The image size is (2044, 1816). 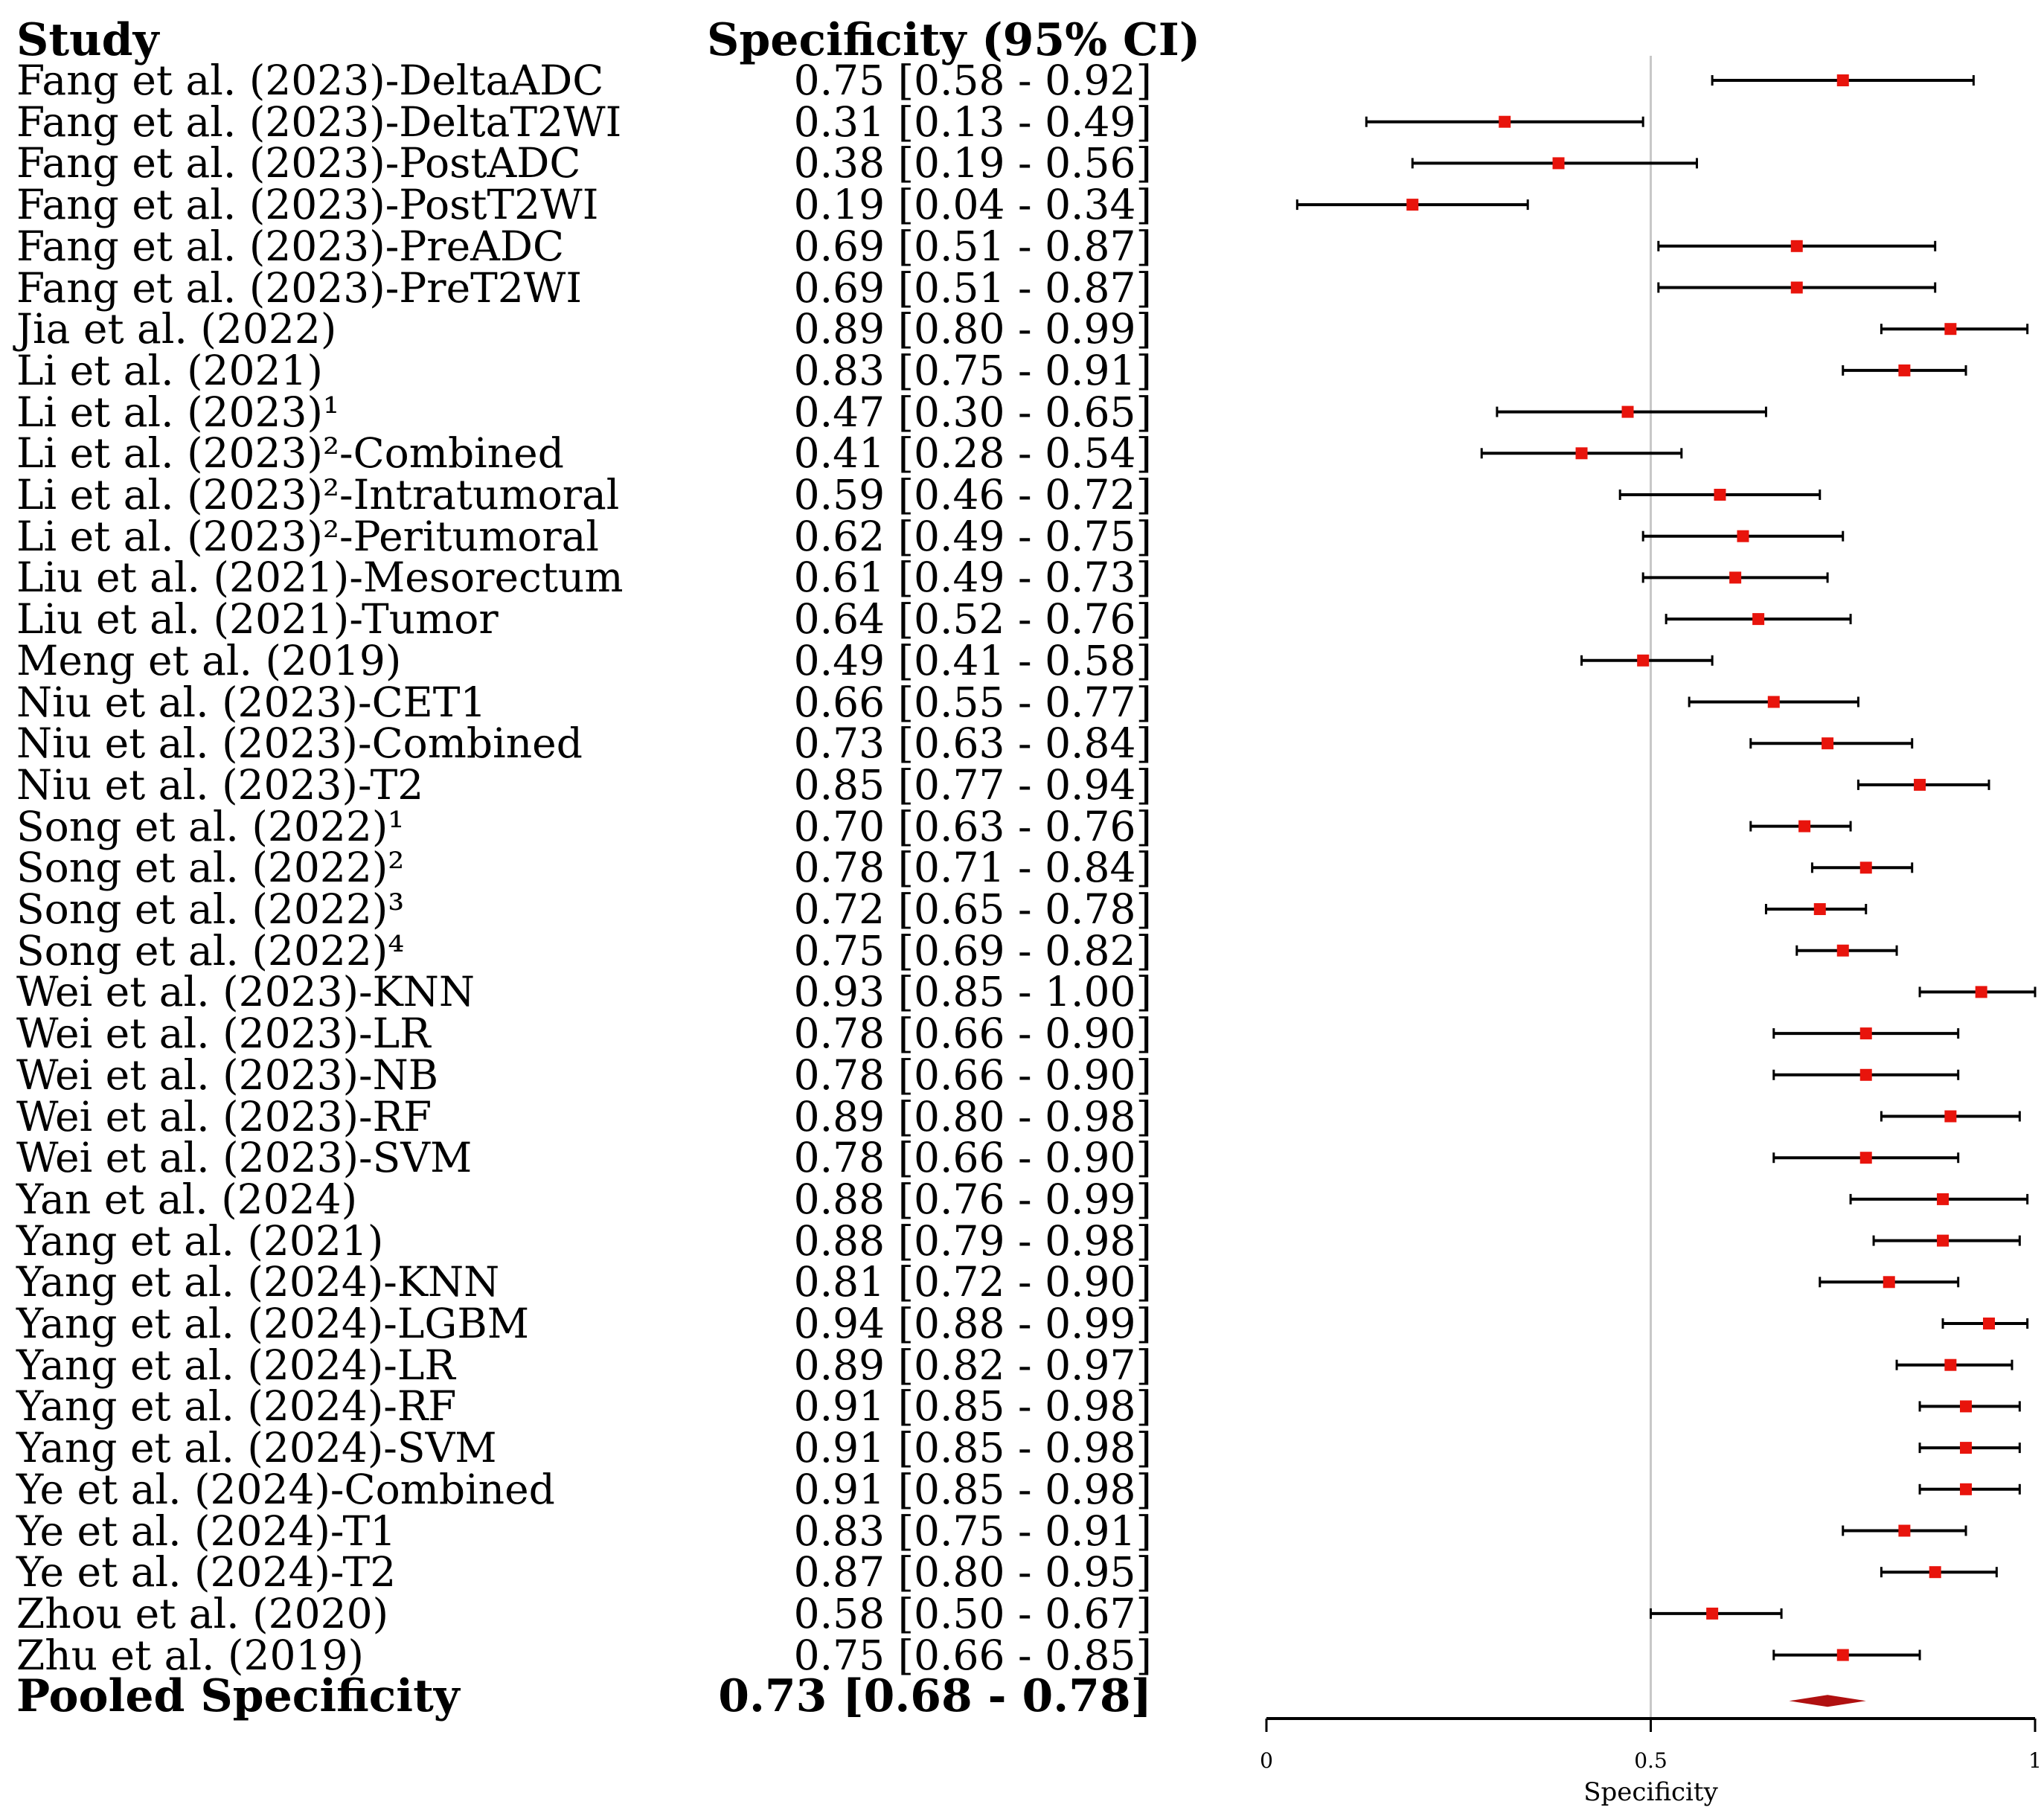 I want to click on specificity-text: 0.78 [0.66 - 0.90], so click(x=972, y=1158).